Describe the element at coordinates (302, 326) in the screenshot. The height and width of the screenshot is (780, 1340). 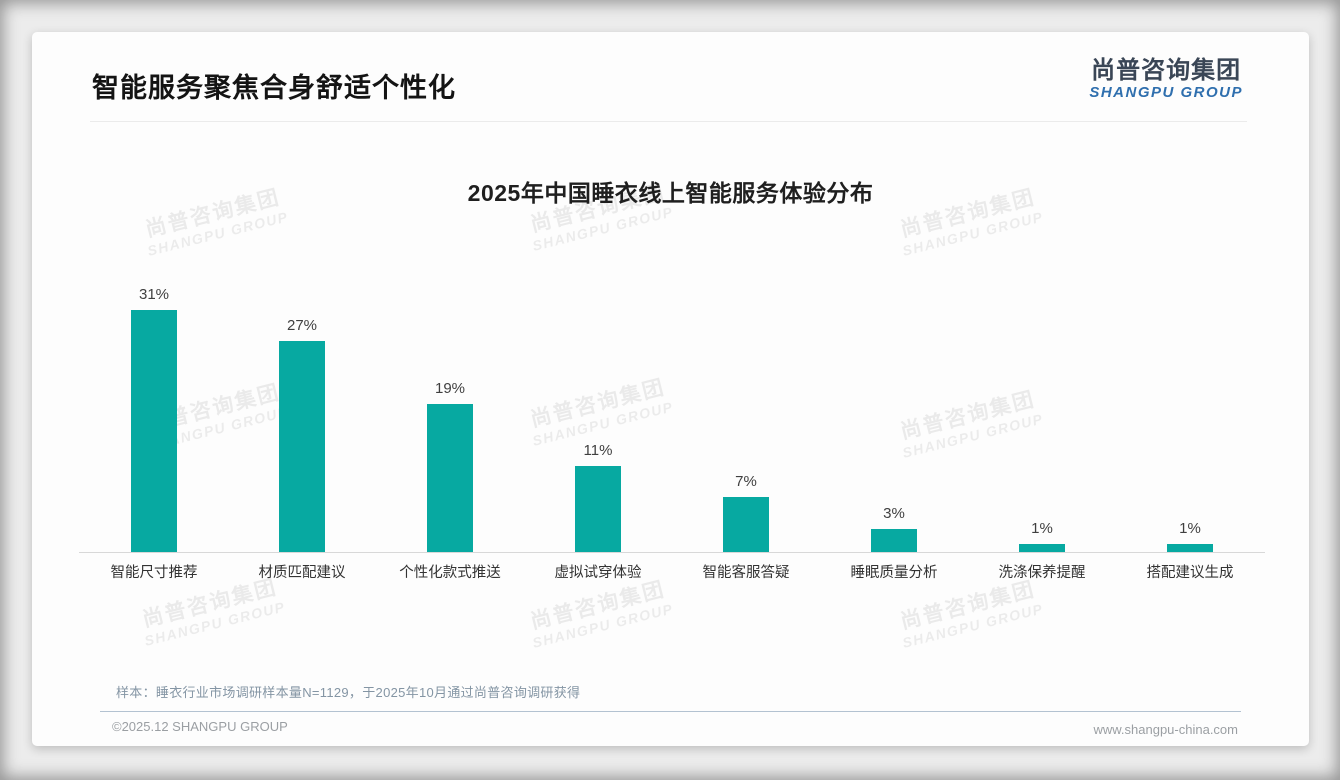
I see `bar-value-label: 27%` at that location.